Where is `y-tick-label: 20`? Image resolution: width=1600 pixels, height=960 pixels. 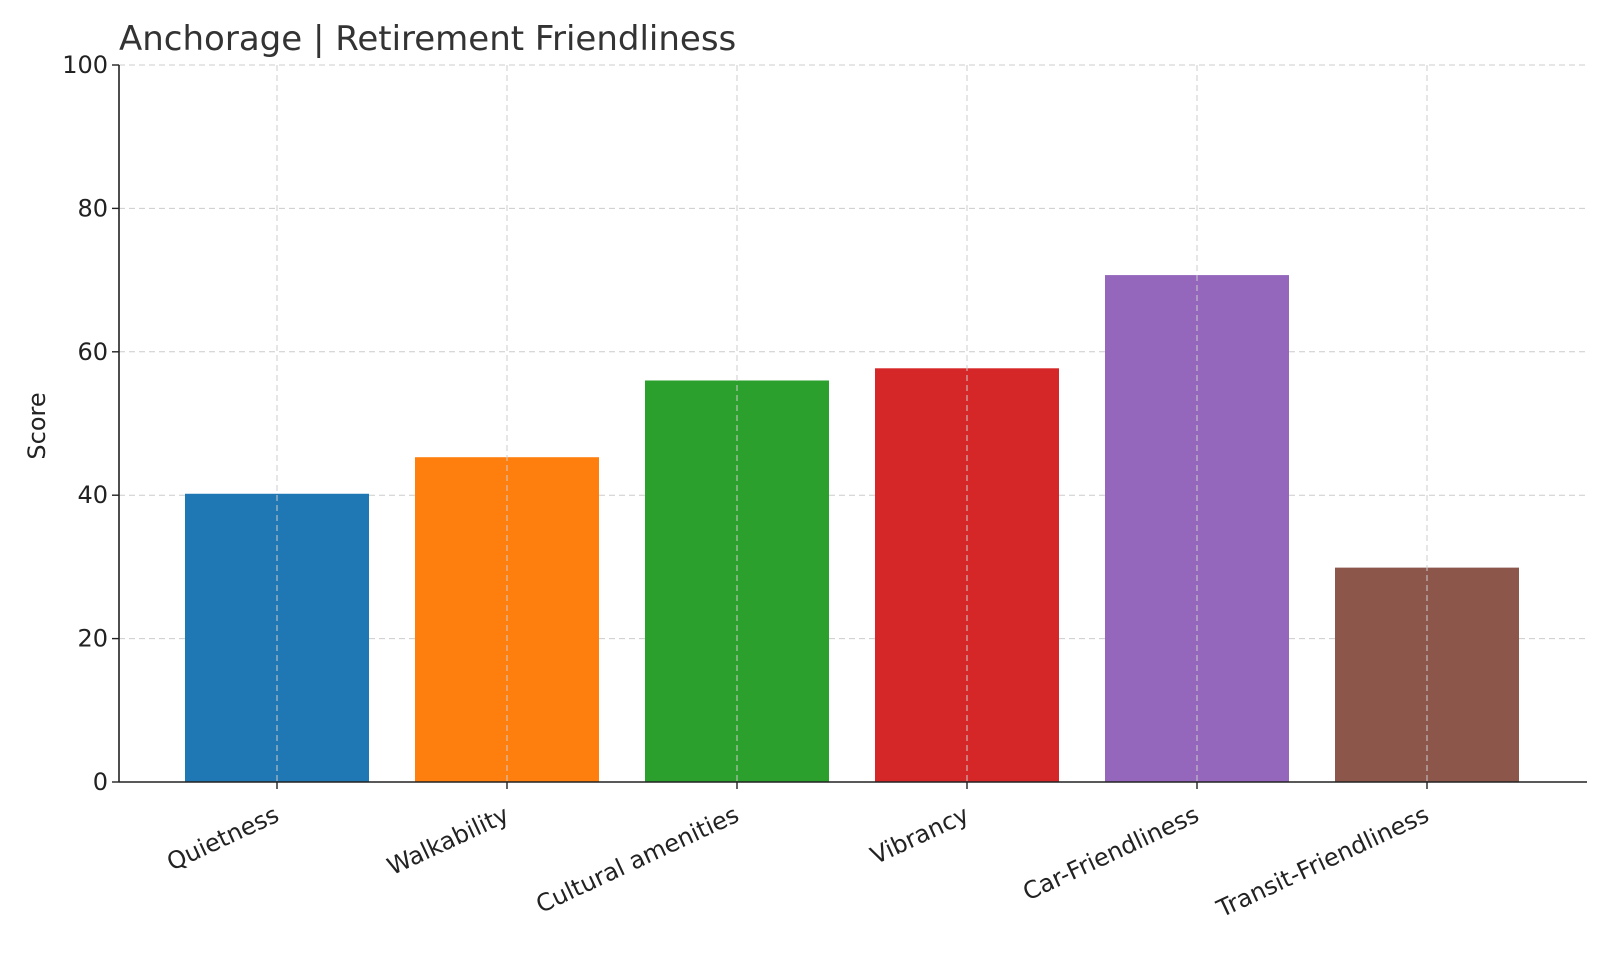 y-tick-label: 20 is located at coordinates (92, 639).